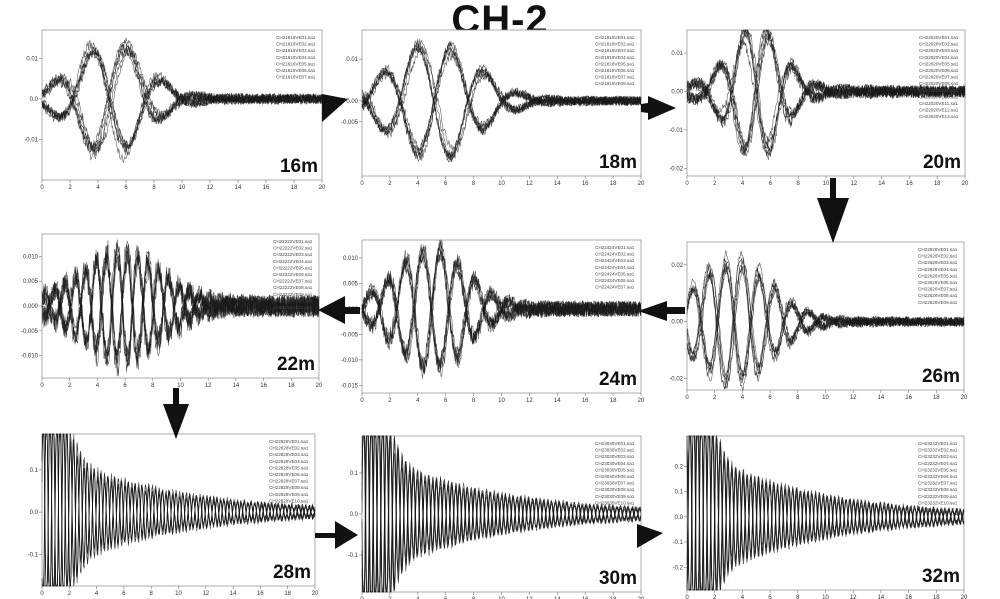 The image size is (1000, 599). Describe the element at coordinates (938, 103) in the screenshot. I see `legend-entry: CH22020VE11.sa1` at that location.